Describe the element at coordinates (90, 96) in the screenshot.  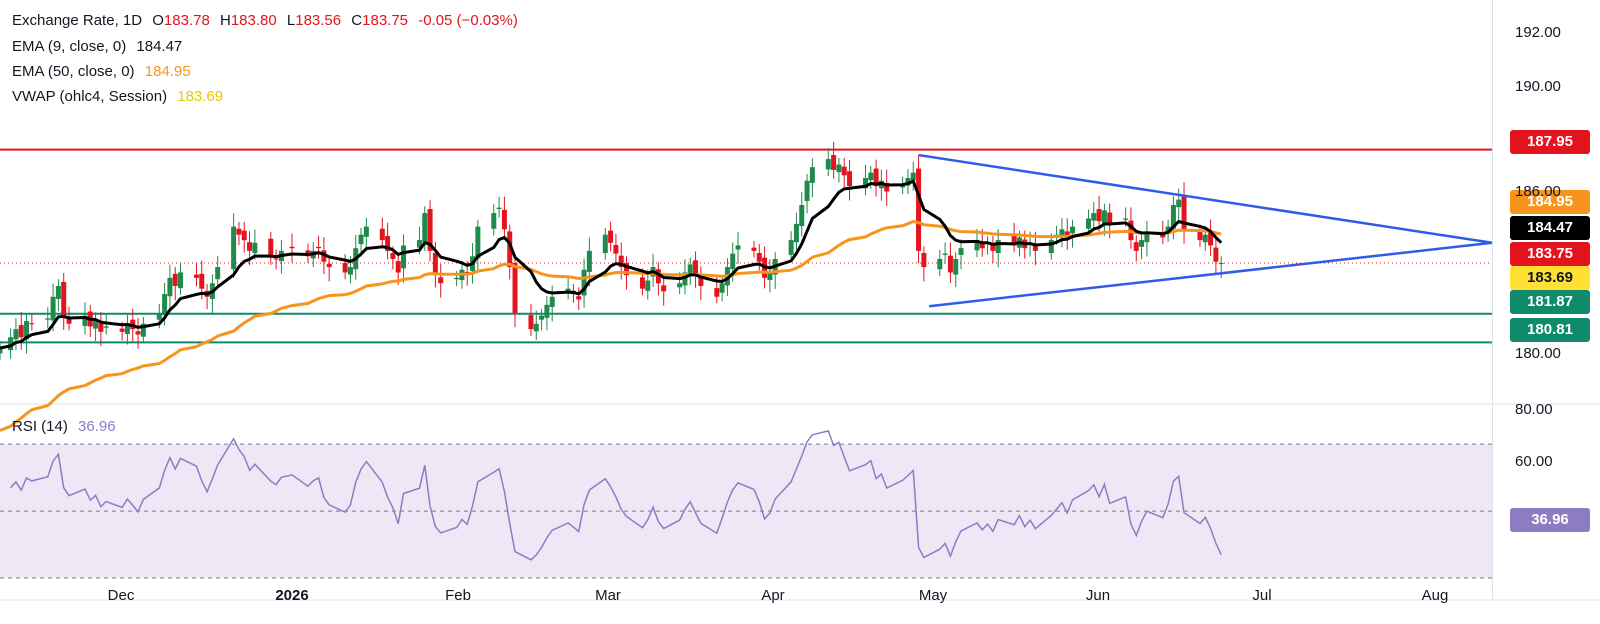
I see `legend-vwap-label: VWAP (ohlc4, Session)` at that location.